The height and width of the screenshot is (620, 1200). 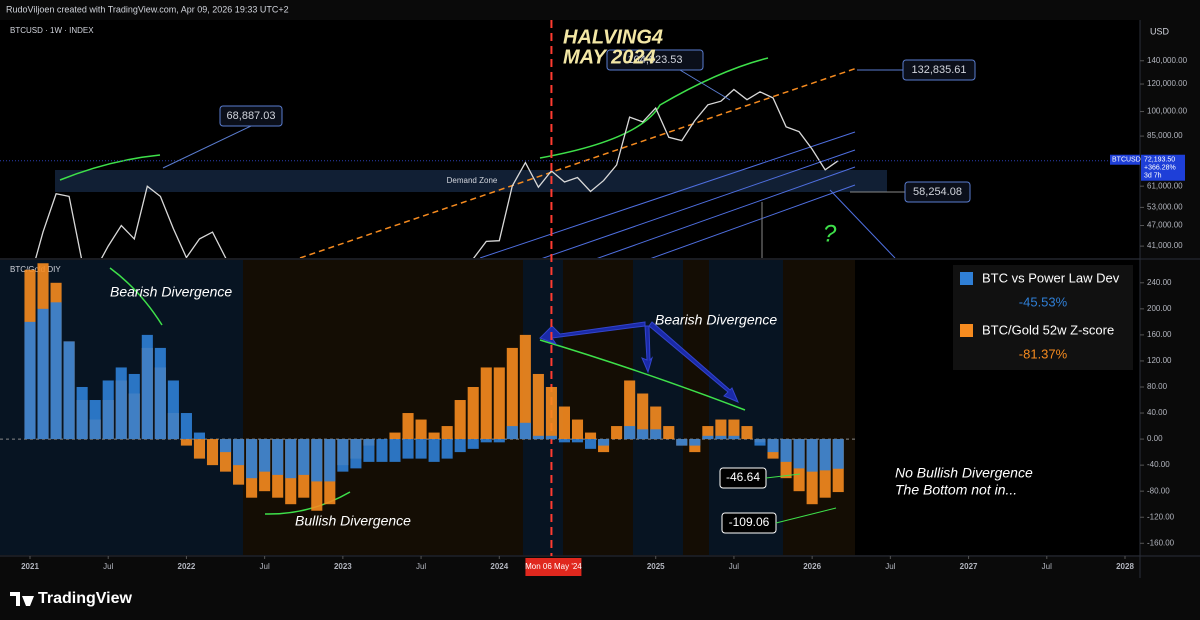 I want to click on y-tick-label: 240.00, so click(x=1159, y=282).